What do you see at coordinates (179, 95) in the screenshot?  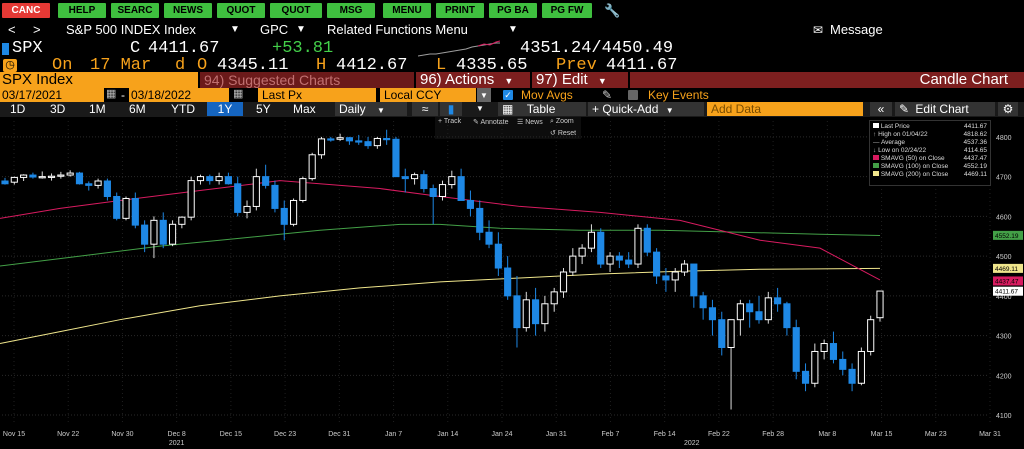 I see `end-date-input: 03/18/2022` at bounding box center [179, 95].